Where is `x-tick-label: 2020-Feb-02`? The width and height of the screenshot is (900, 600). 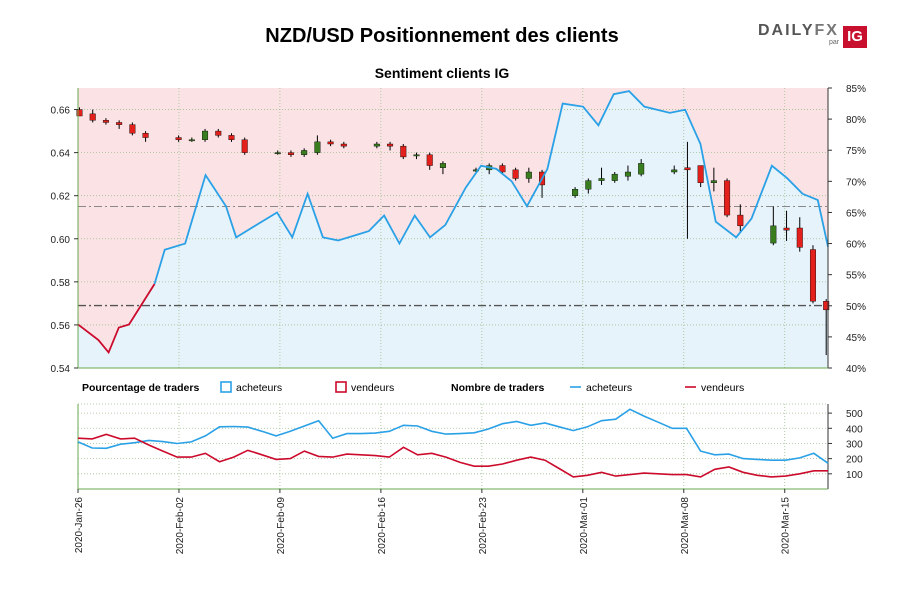
x-tick-label: 2020-Feb-02 is located at coordinates (180, 526).